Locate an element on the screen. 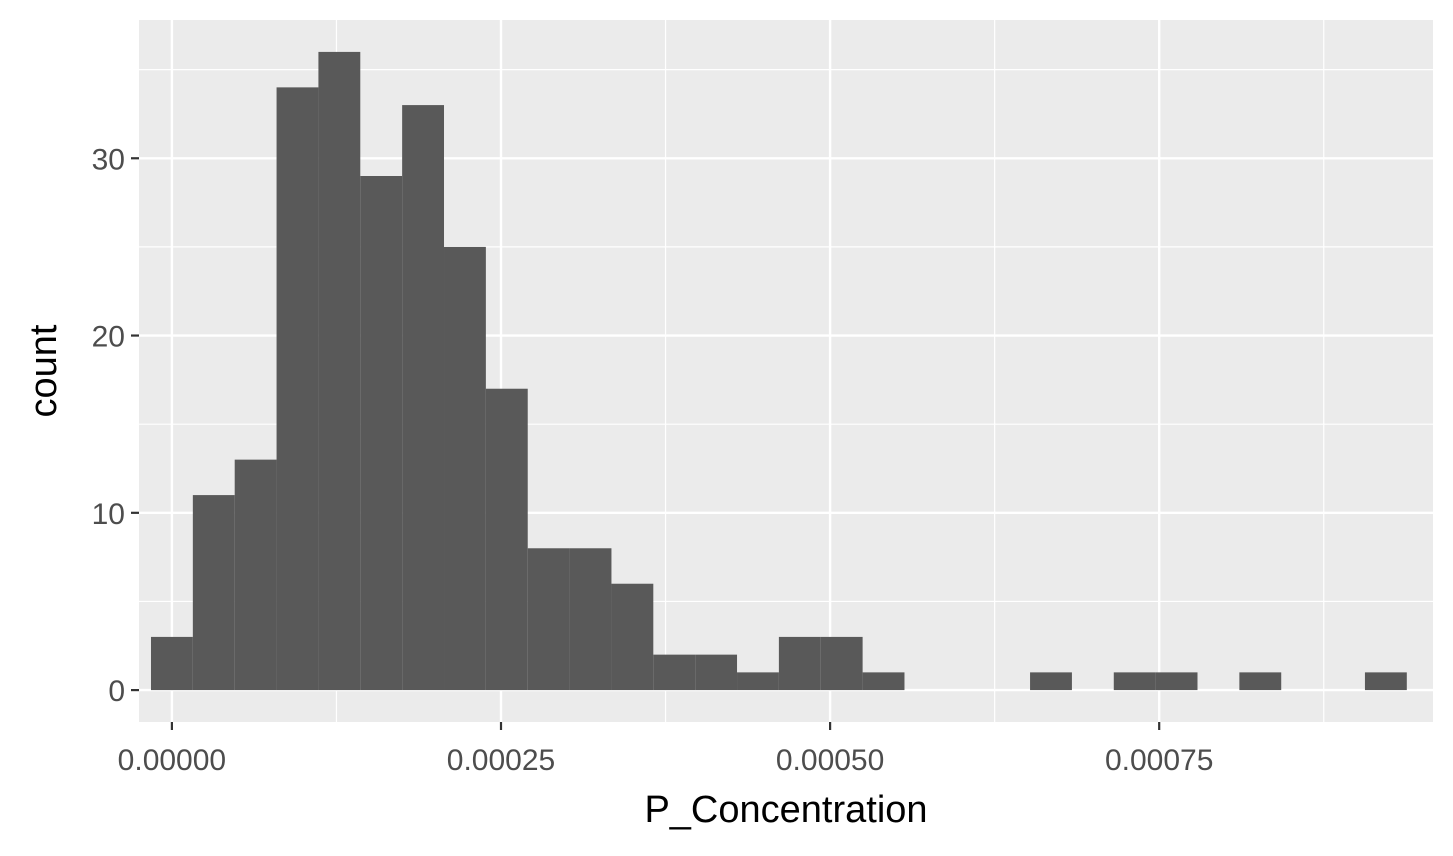 The image size is (1453, 856). y-axis-ticks: 0 10 20 30 is located at coordinates (115, 425).